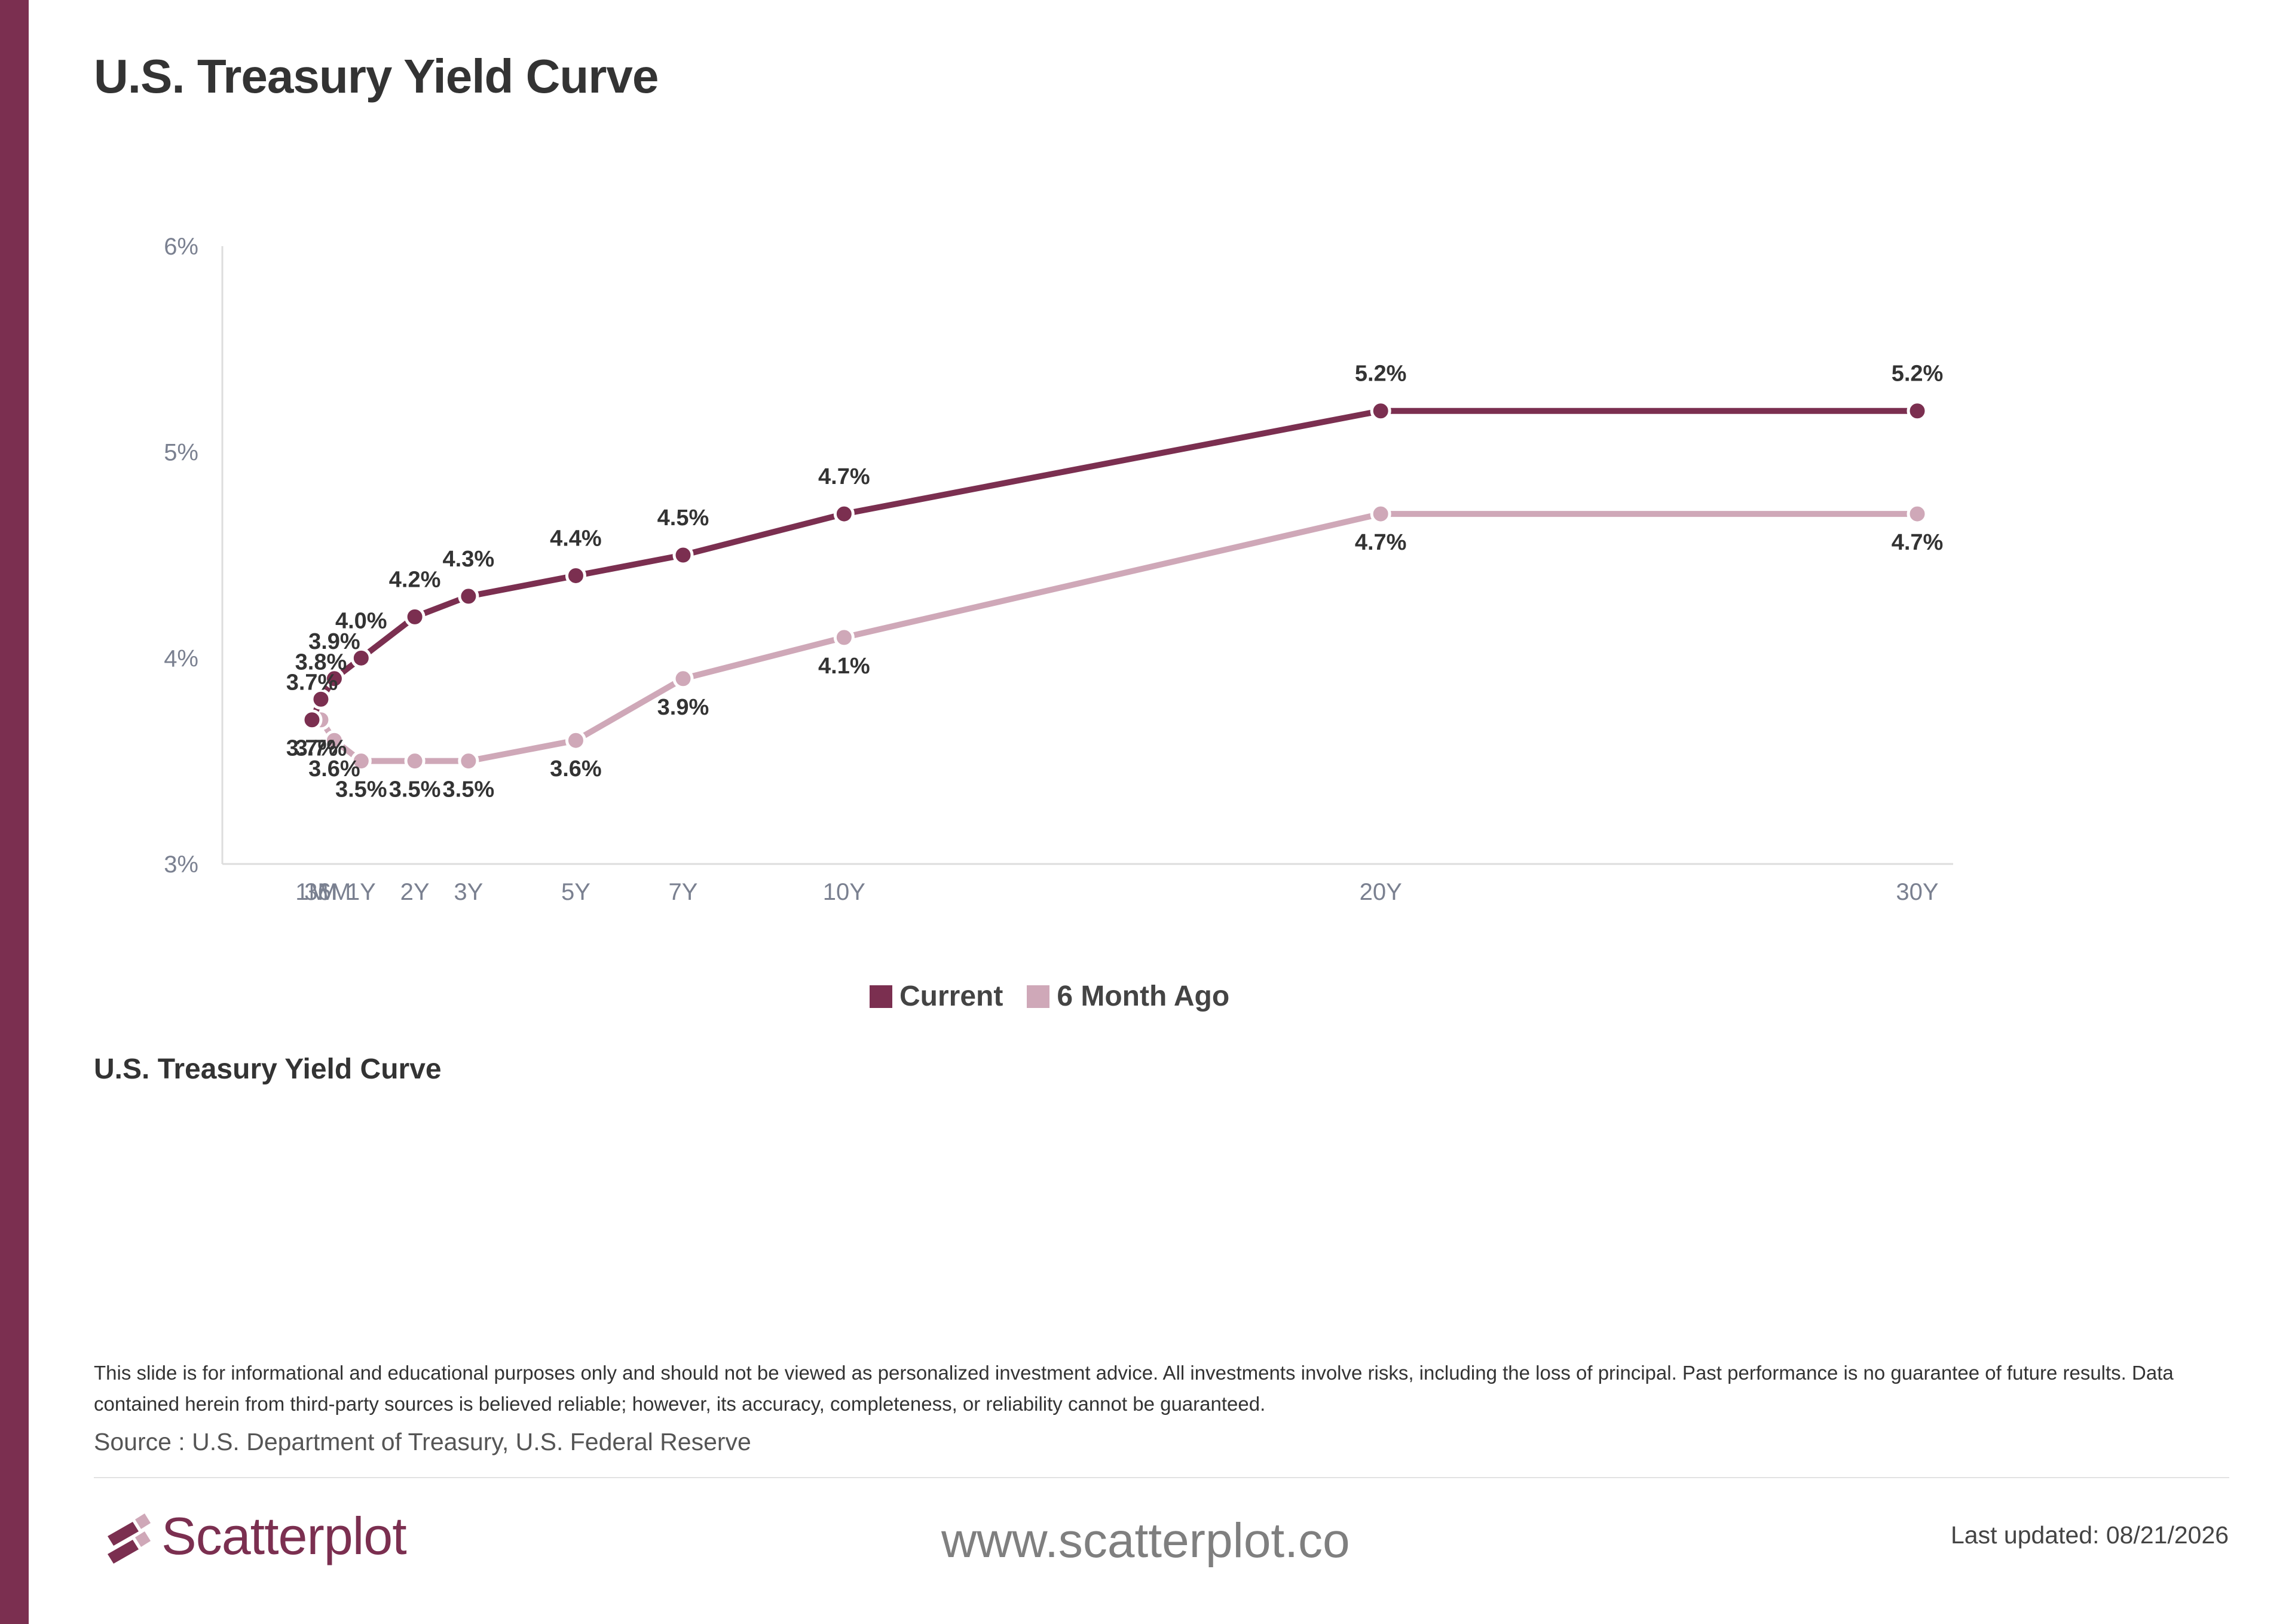  I want to click on x-tick-label: 6M, so click(335, 892).